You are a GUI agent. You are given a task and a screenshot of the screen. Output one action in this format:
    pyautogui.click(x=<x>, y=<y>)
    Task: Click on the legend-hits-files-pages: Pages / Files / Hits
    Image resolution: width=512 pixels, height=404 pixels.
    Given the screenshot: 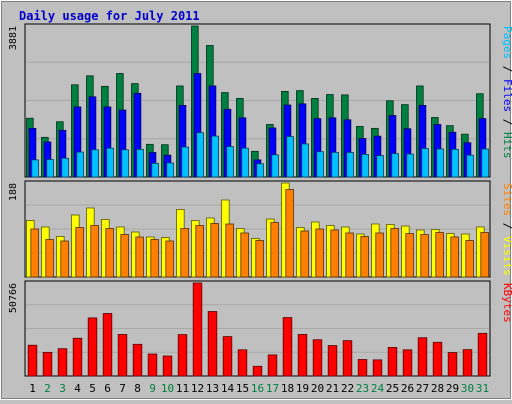 What is the action you would take?
    pyautogui.click(x=506, y=92)
    